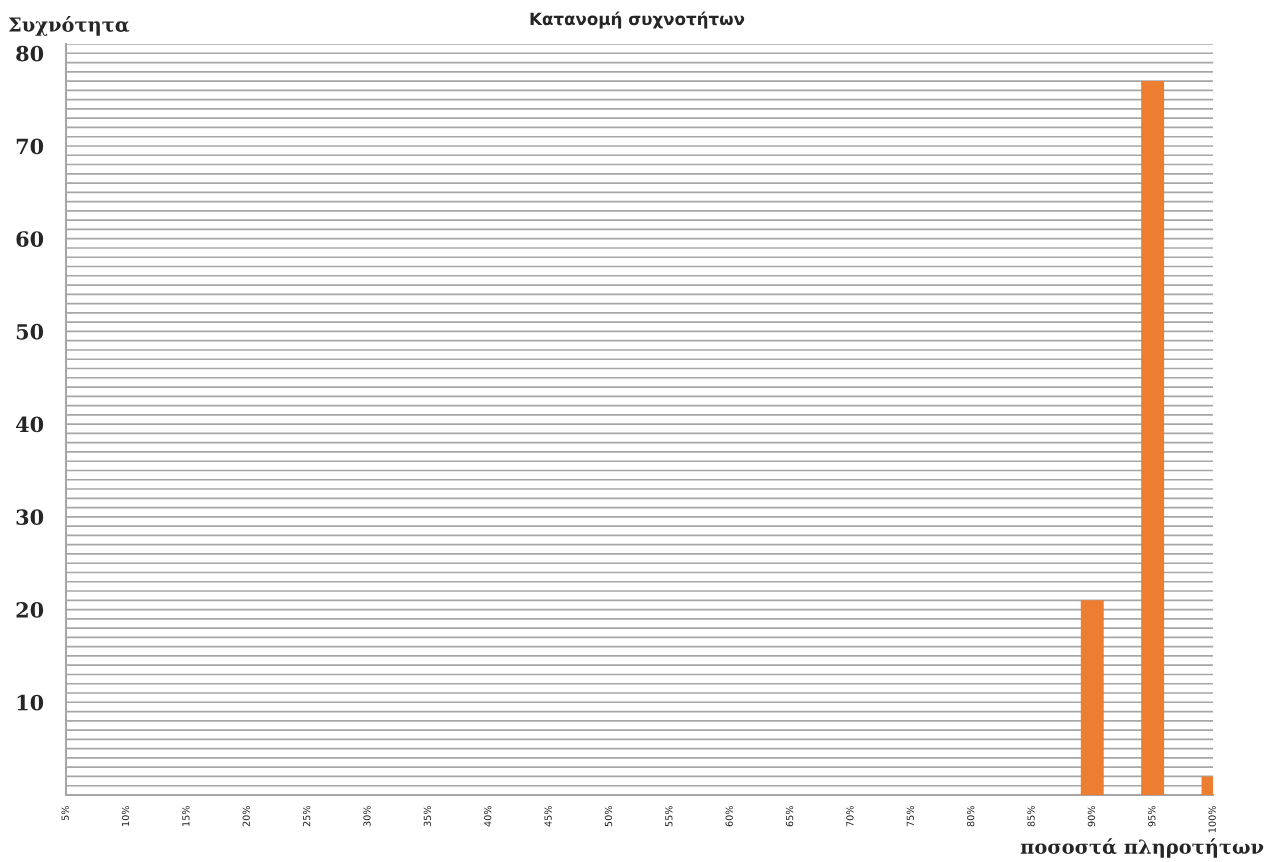 The height and width of the screenshot is (862, 1274). Describe the element at coordinates (29, 424) in the screenshot. I see `y-tick-label: 40` at that location.